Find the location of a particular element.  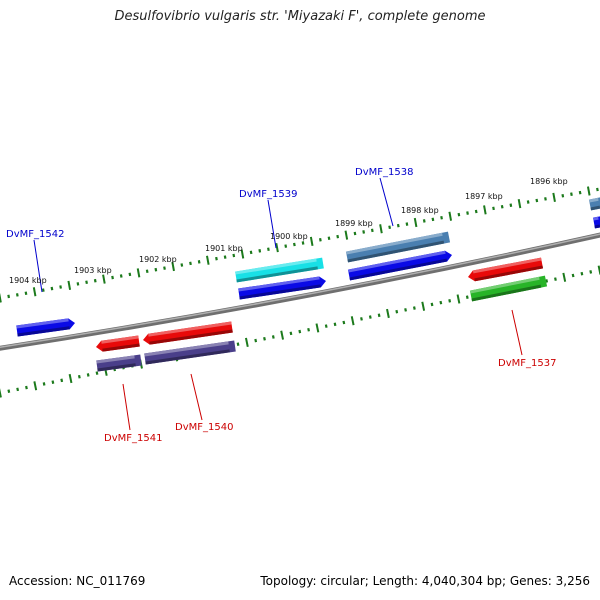

gene-arrow-dvmf-1541-top is located at coordinates (117, 344).